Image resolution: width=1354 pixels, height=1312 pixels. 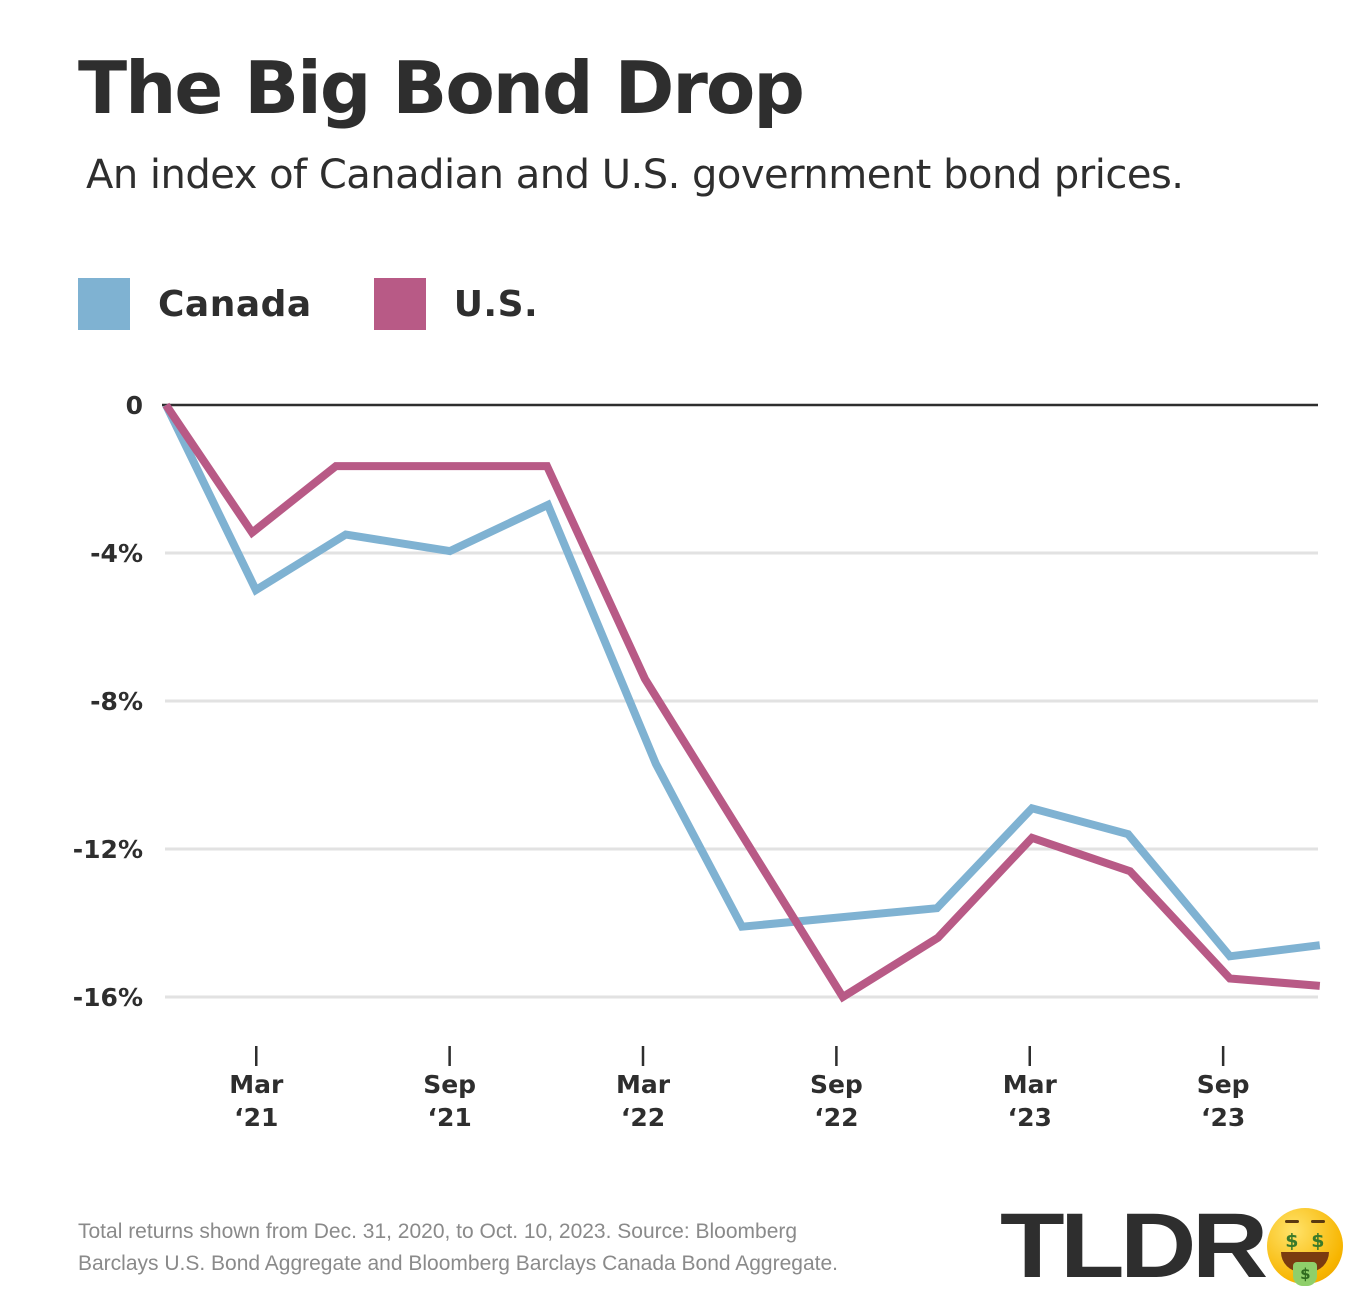 I want to click on emoji-brow-left, so click(x=1292, y=1221).